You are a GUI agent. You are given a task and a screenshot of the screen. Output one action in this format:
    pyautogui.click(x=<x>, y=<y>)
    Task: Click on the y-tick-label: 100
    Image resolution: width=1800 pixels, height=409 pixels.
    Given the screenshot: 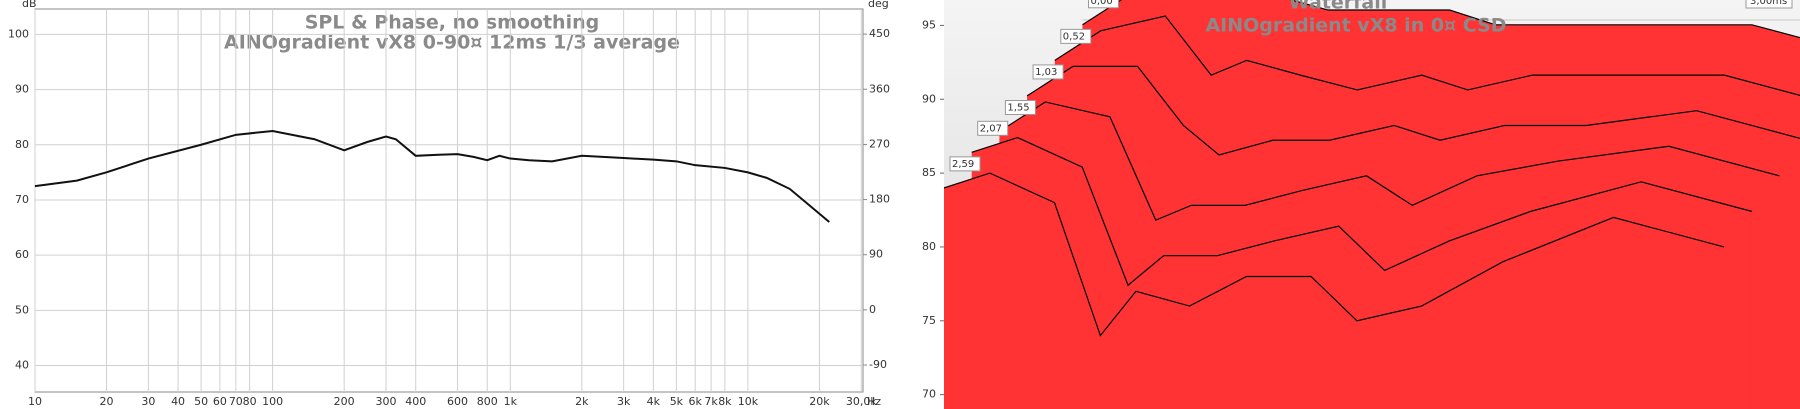 What is the action you would take?
    pyautogui.click(x=18, y=33)
    